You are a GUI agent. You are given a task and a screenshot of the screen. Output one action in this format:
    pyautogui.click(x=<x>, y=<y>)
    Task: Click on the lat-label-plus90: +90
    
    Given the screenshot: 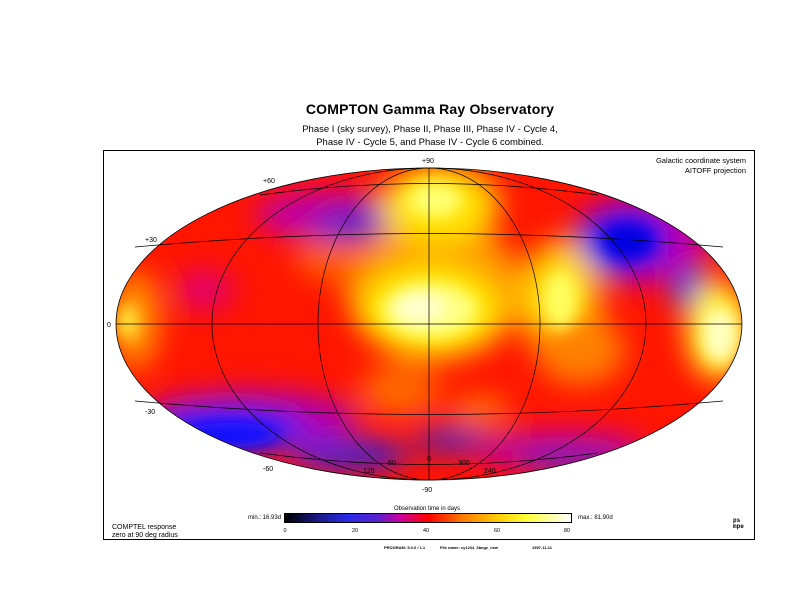 What is the action you would take?
    pyautogui.click(x=428, y=161)
    